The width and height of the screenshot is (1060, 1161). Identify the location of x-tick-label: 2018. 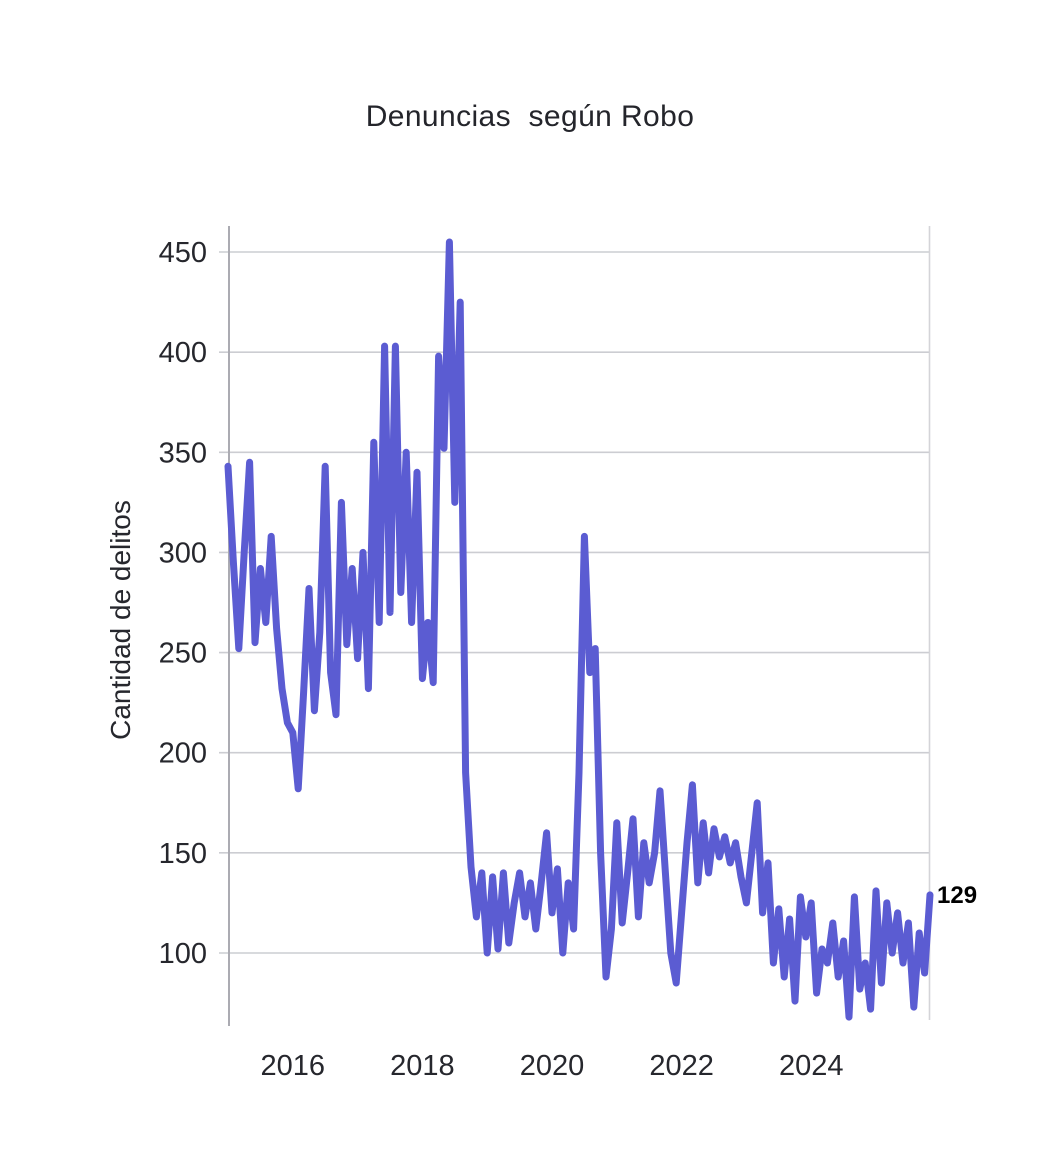
(422, 1066).